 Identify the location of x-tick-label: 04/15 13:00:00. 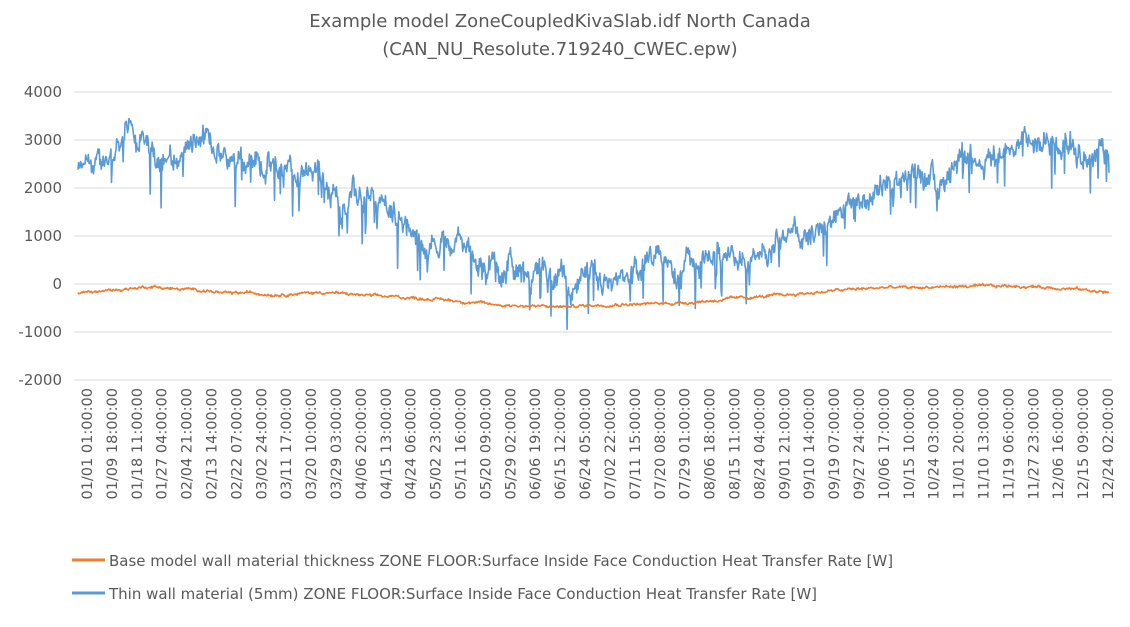
(387, 444).